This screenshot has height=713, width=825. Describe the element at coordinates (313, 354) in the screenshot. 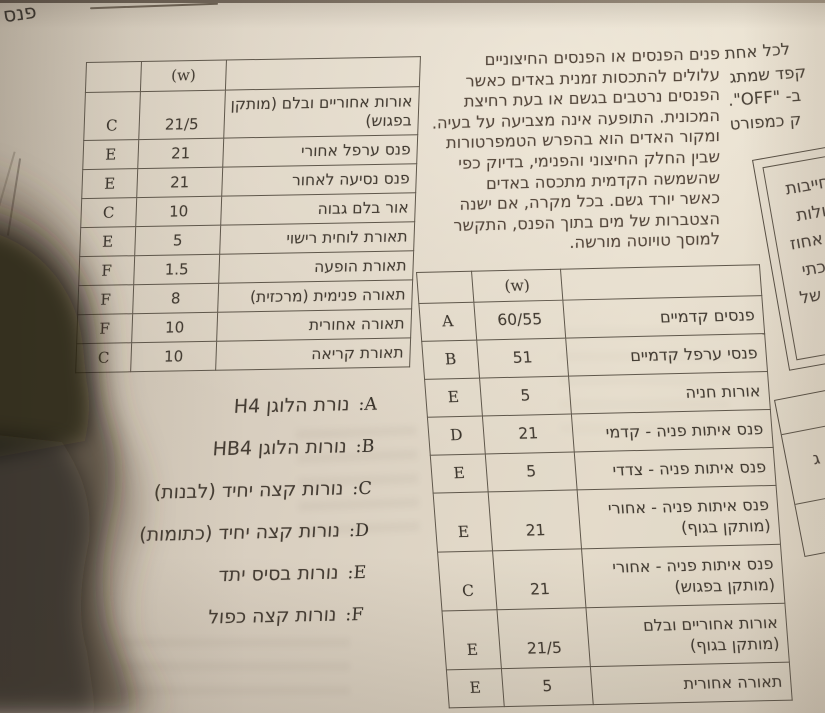

I see `light-description-cell: תאורת קריאה` at that location.